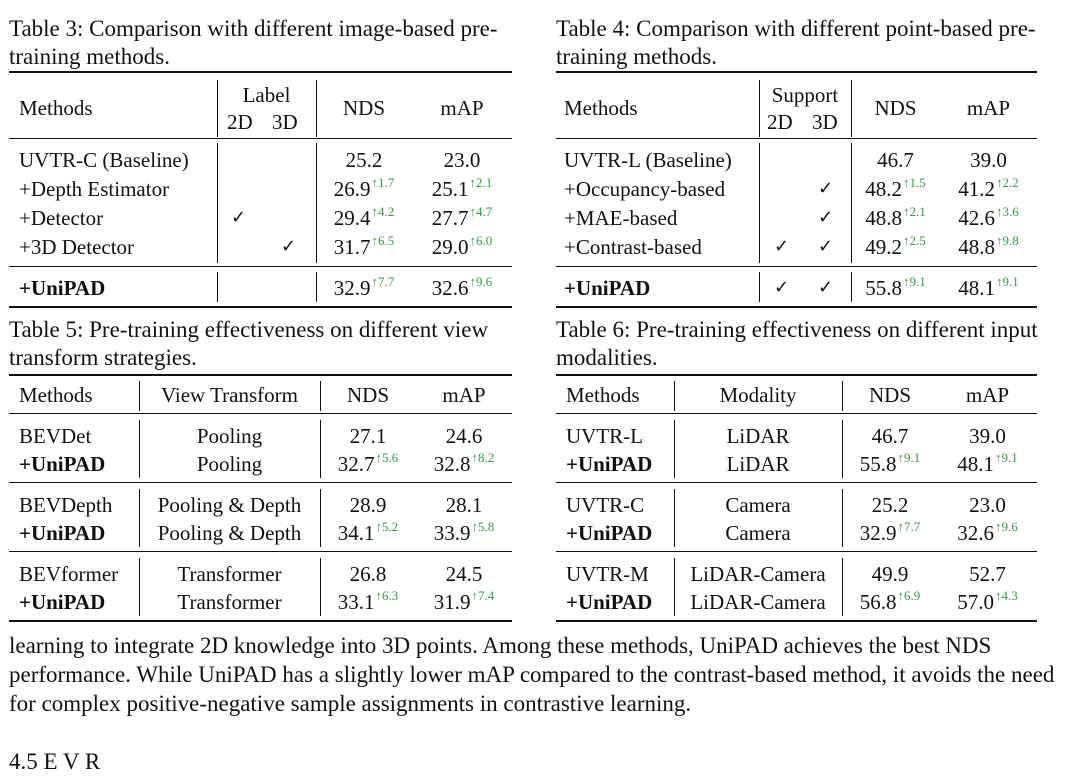  Describe the element at coordinates (77, 247) in the screenshot. I see `table3-cell-method: +3D Detector` at that location.